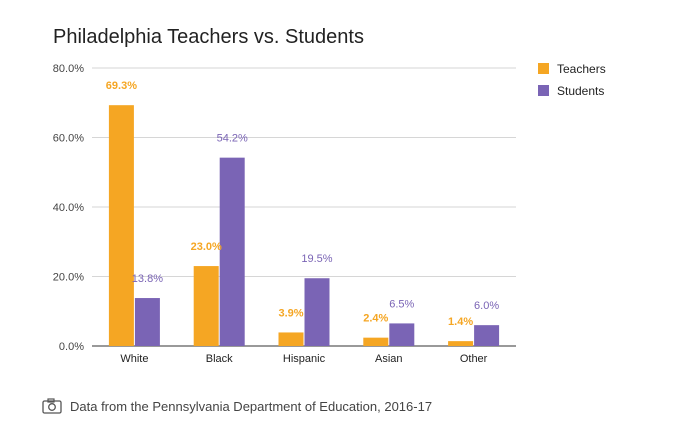  I want to click on x-category-label: White, so click(134, 359).